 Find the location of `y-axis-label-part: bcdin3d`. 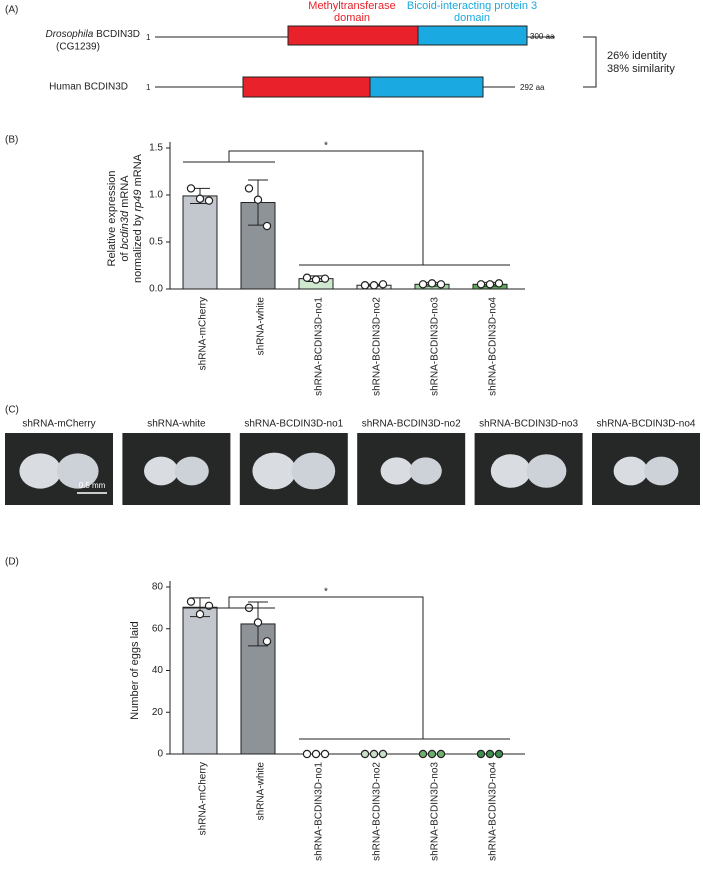

y-axis-label-part: bcdin3d is located at coordinates (125, 229).